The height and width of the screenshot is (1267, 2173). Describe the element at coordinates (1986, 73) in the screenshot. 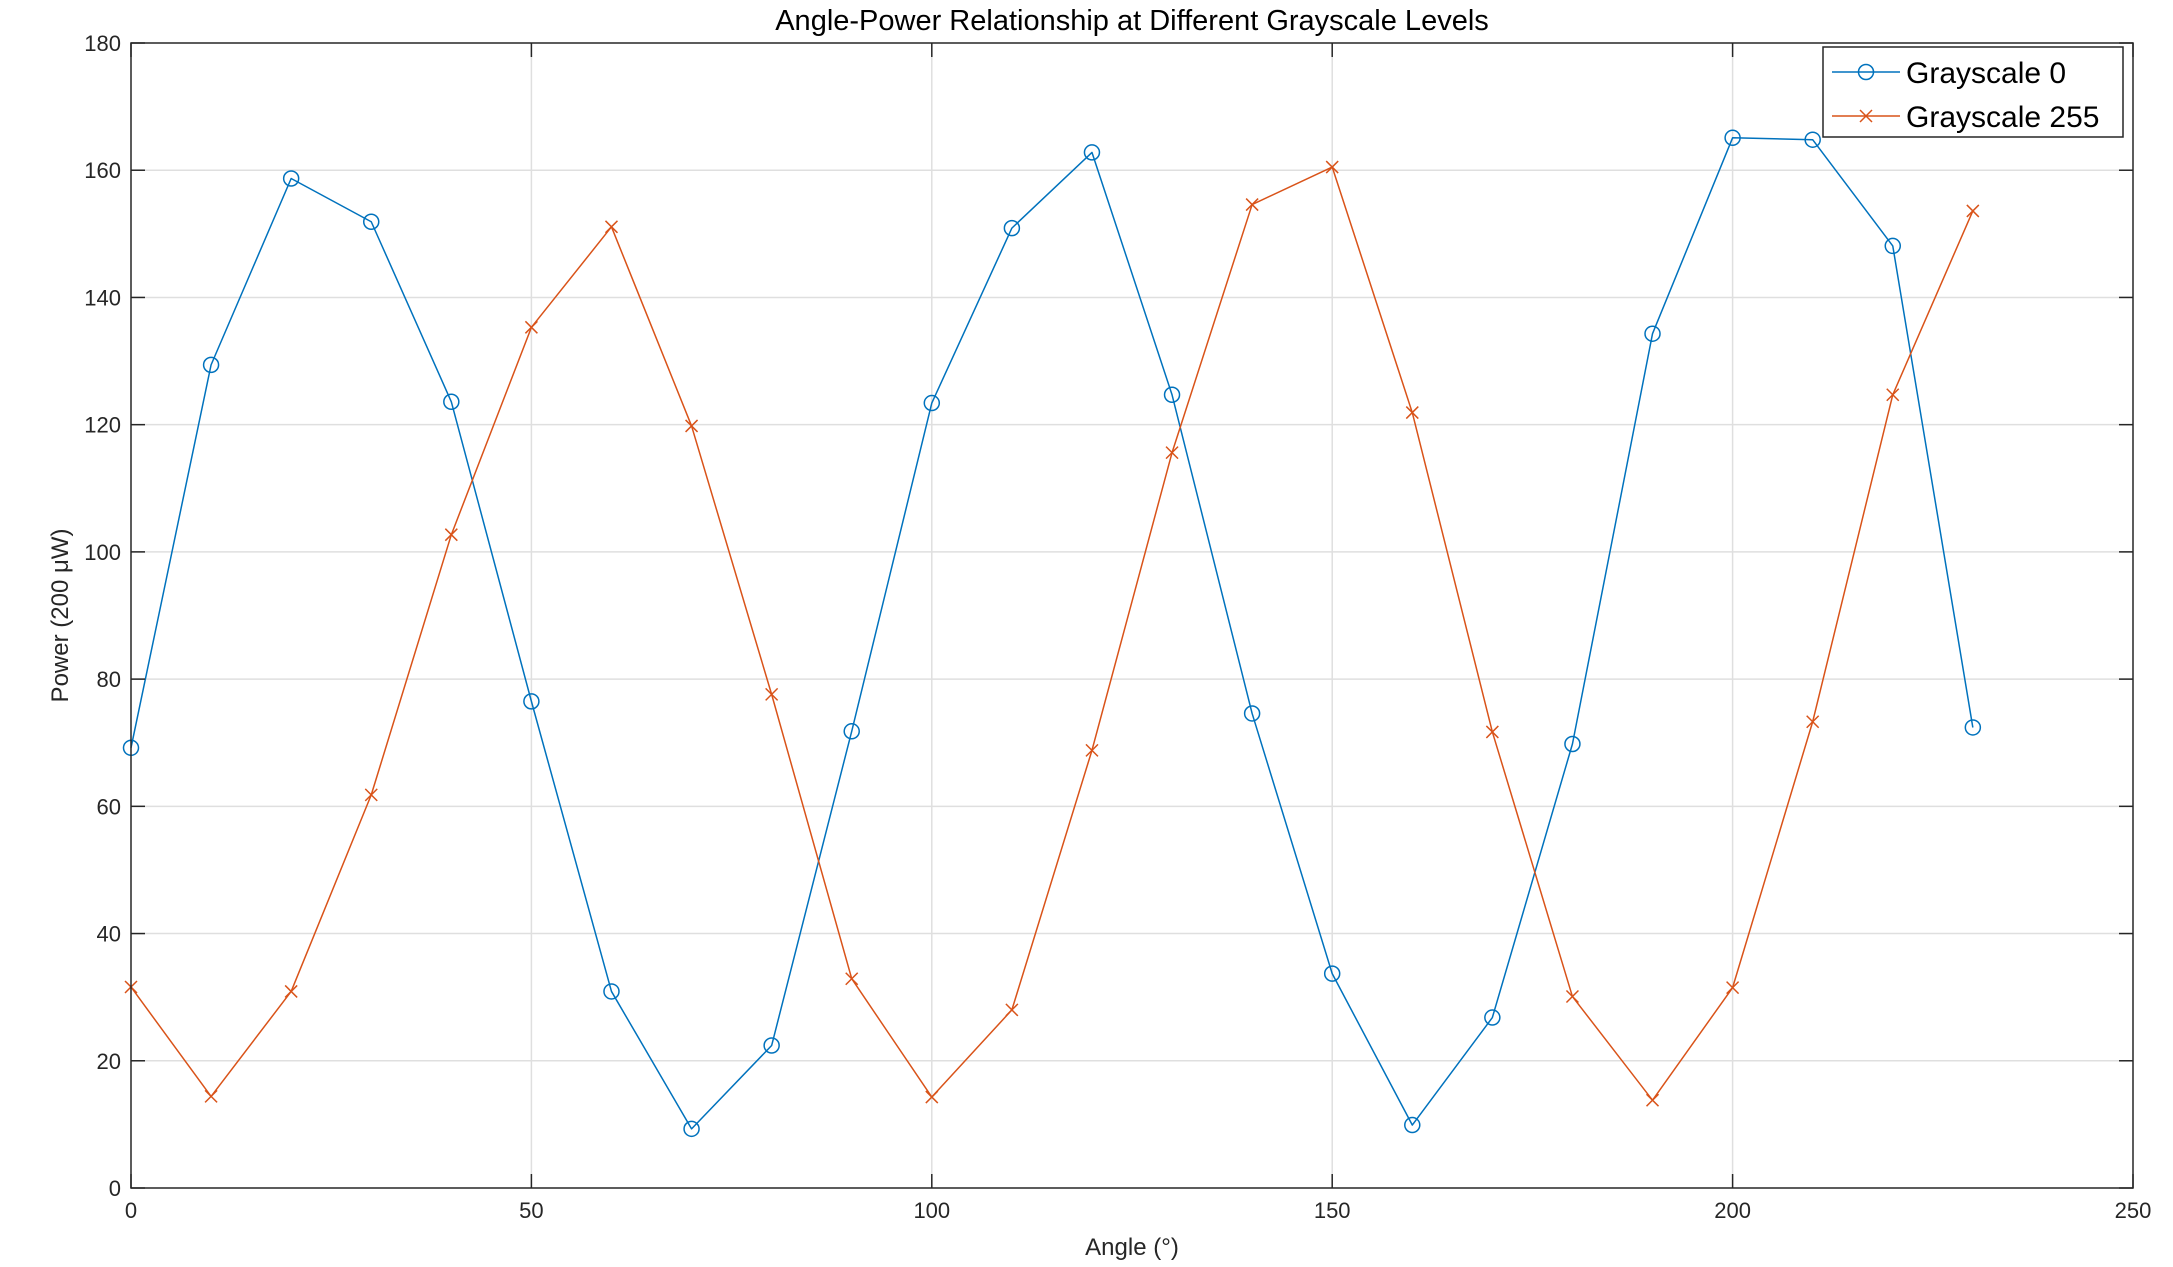

I see `legend-label-grayscale-0: Grayscale 0` at that location.